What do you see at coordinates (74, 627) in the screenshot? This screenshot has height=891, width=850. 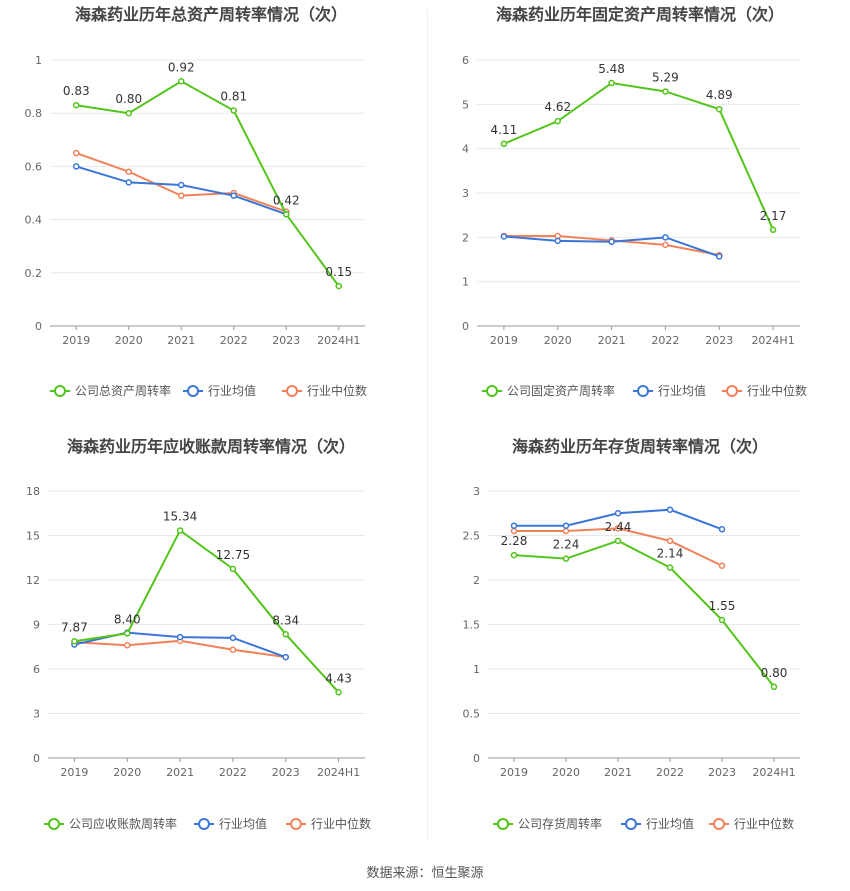 I see `data-label: 7.87` at bounding box center [74, 627].